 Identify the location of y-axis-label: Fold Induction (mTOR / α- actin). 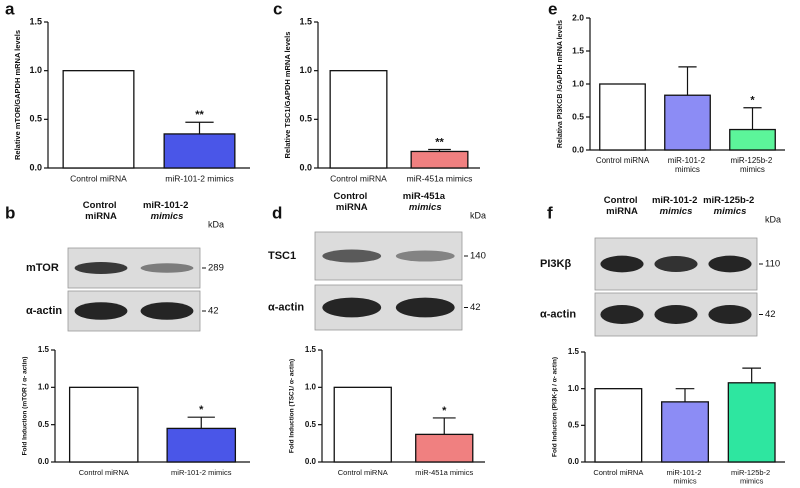
(25, 406).